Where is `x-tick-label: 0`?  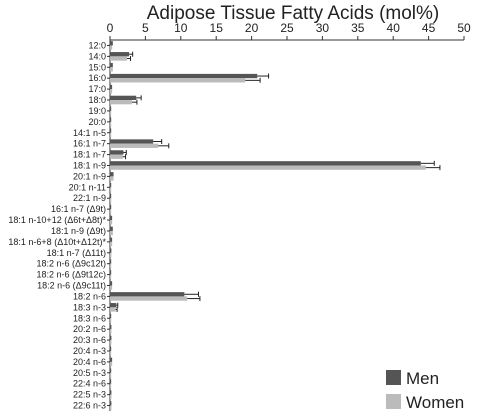 x-tick-label: 0 is located at coordinates (110, 28).